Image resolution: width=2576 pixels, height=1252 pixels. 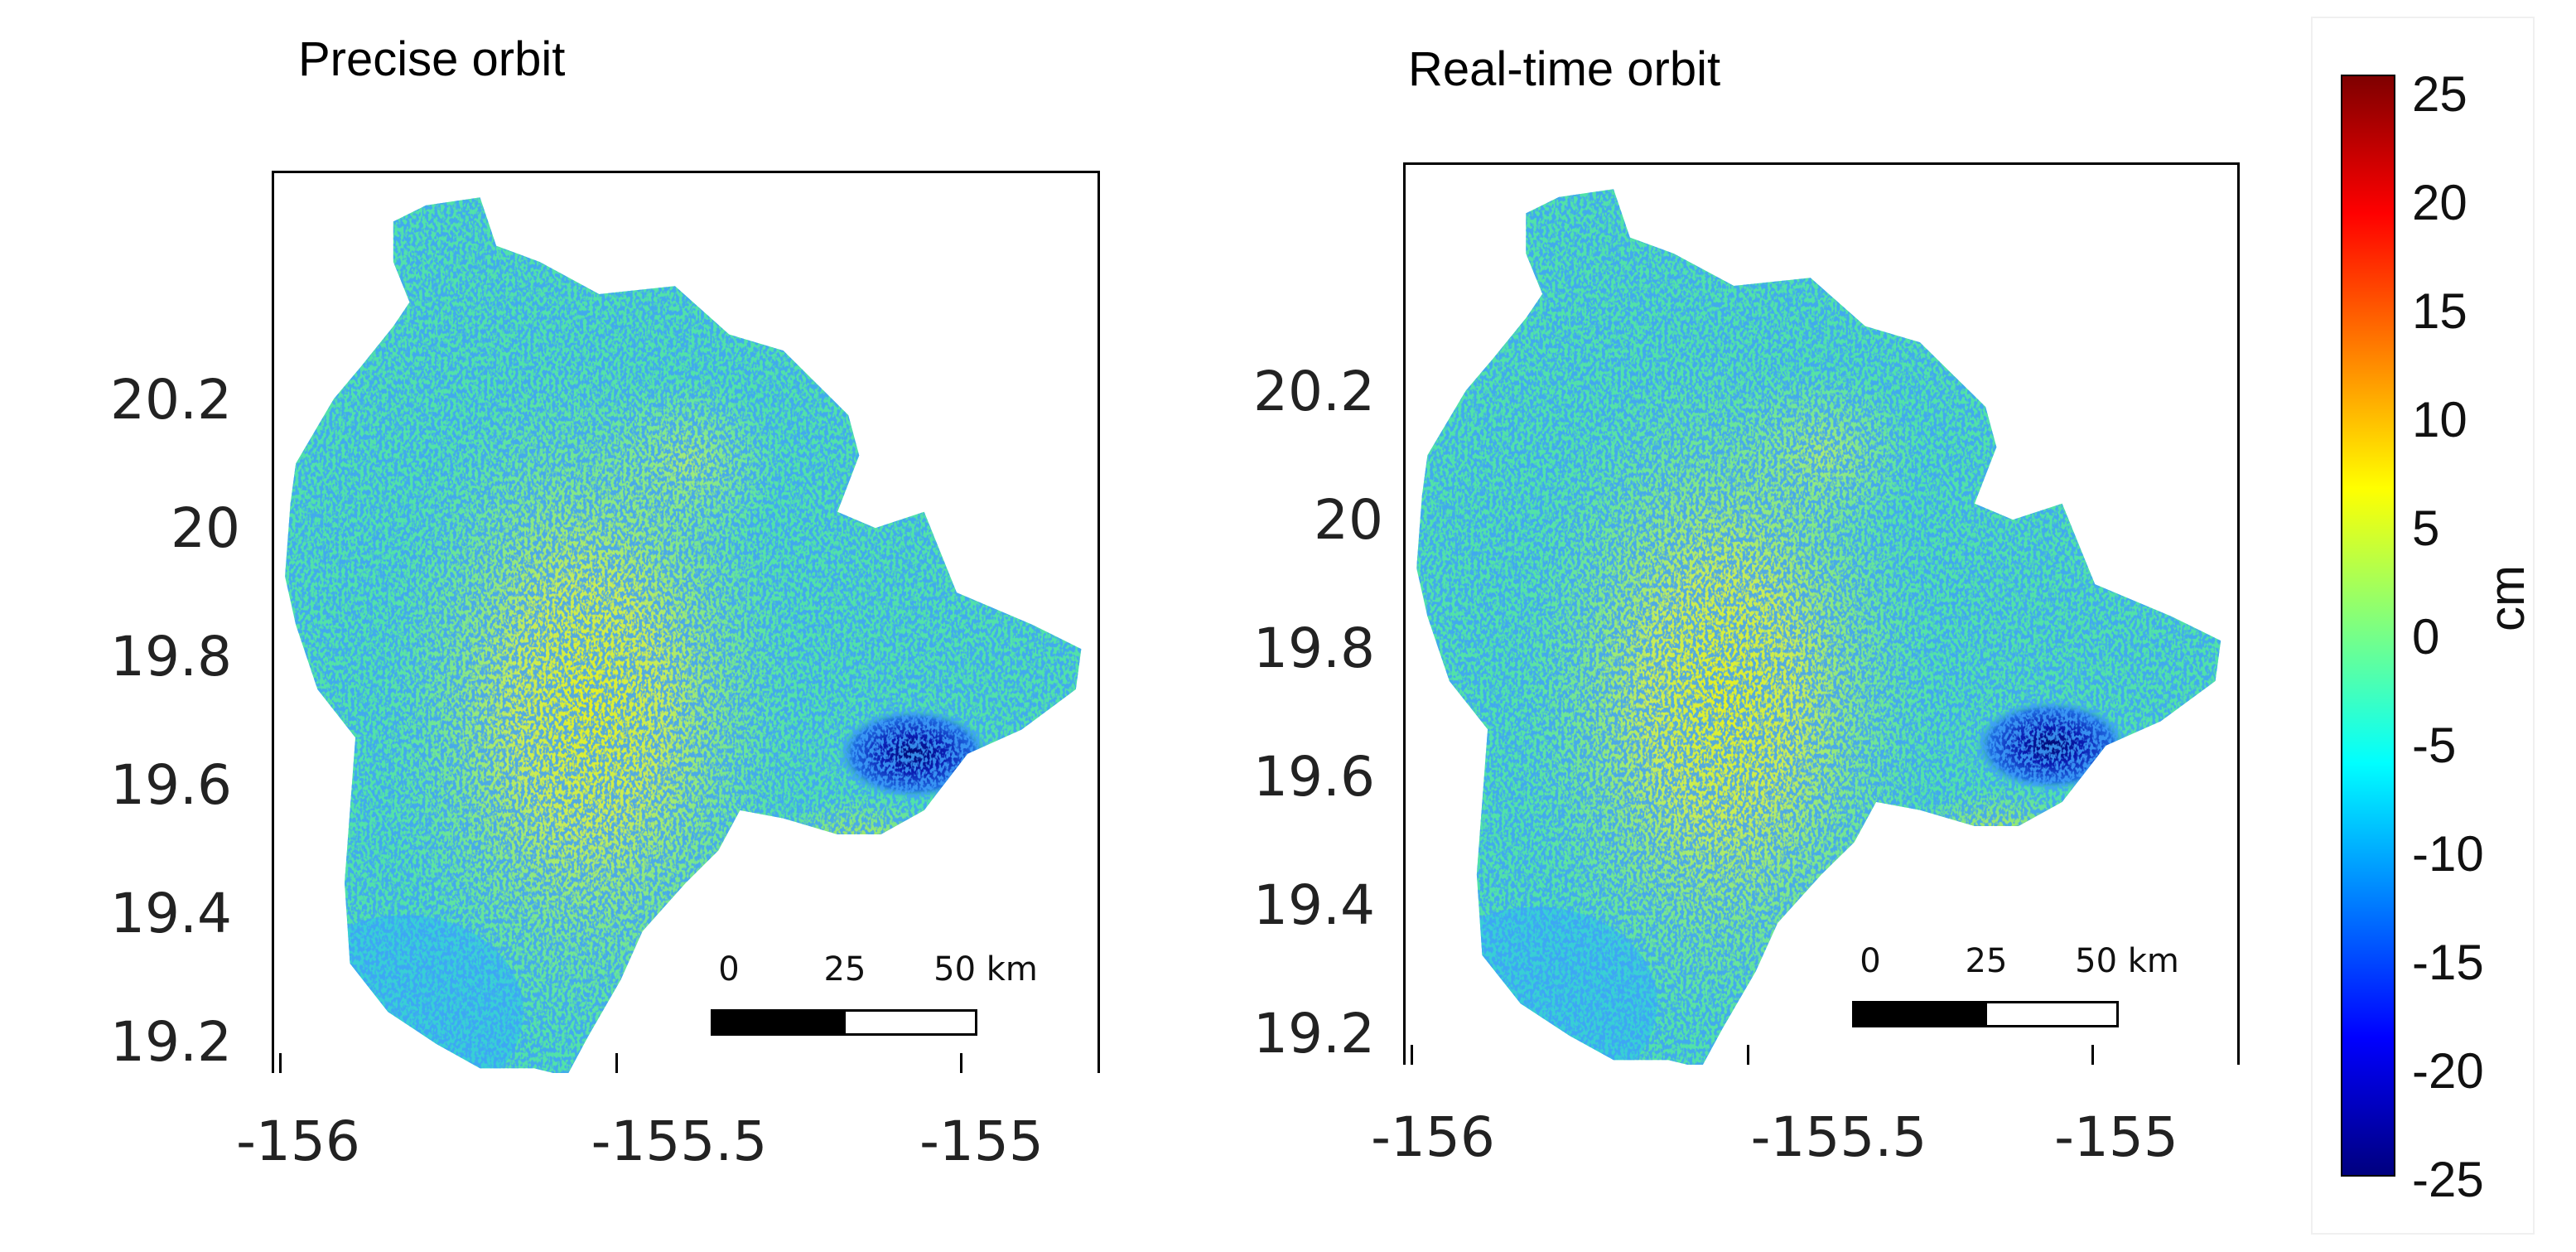 What do you see at coordinates (2507, 598) in the screenshot?
I see `colorbar-unit-label: cm` at bounding box center [2507, 598].